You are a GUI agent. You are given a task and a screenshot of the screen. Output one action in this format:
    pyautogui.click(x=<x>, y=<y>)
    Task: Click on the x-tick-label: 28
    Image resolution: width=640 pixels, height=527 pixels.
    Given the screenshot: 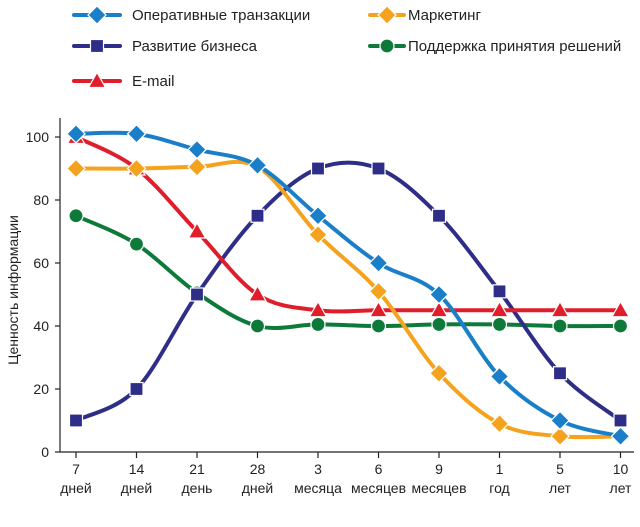 What is the action you would take?
    pyautogui.click(x=258, y=469)
    